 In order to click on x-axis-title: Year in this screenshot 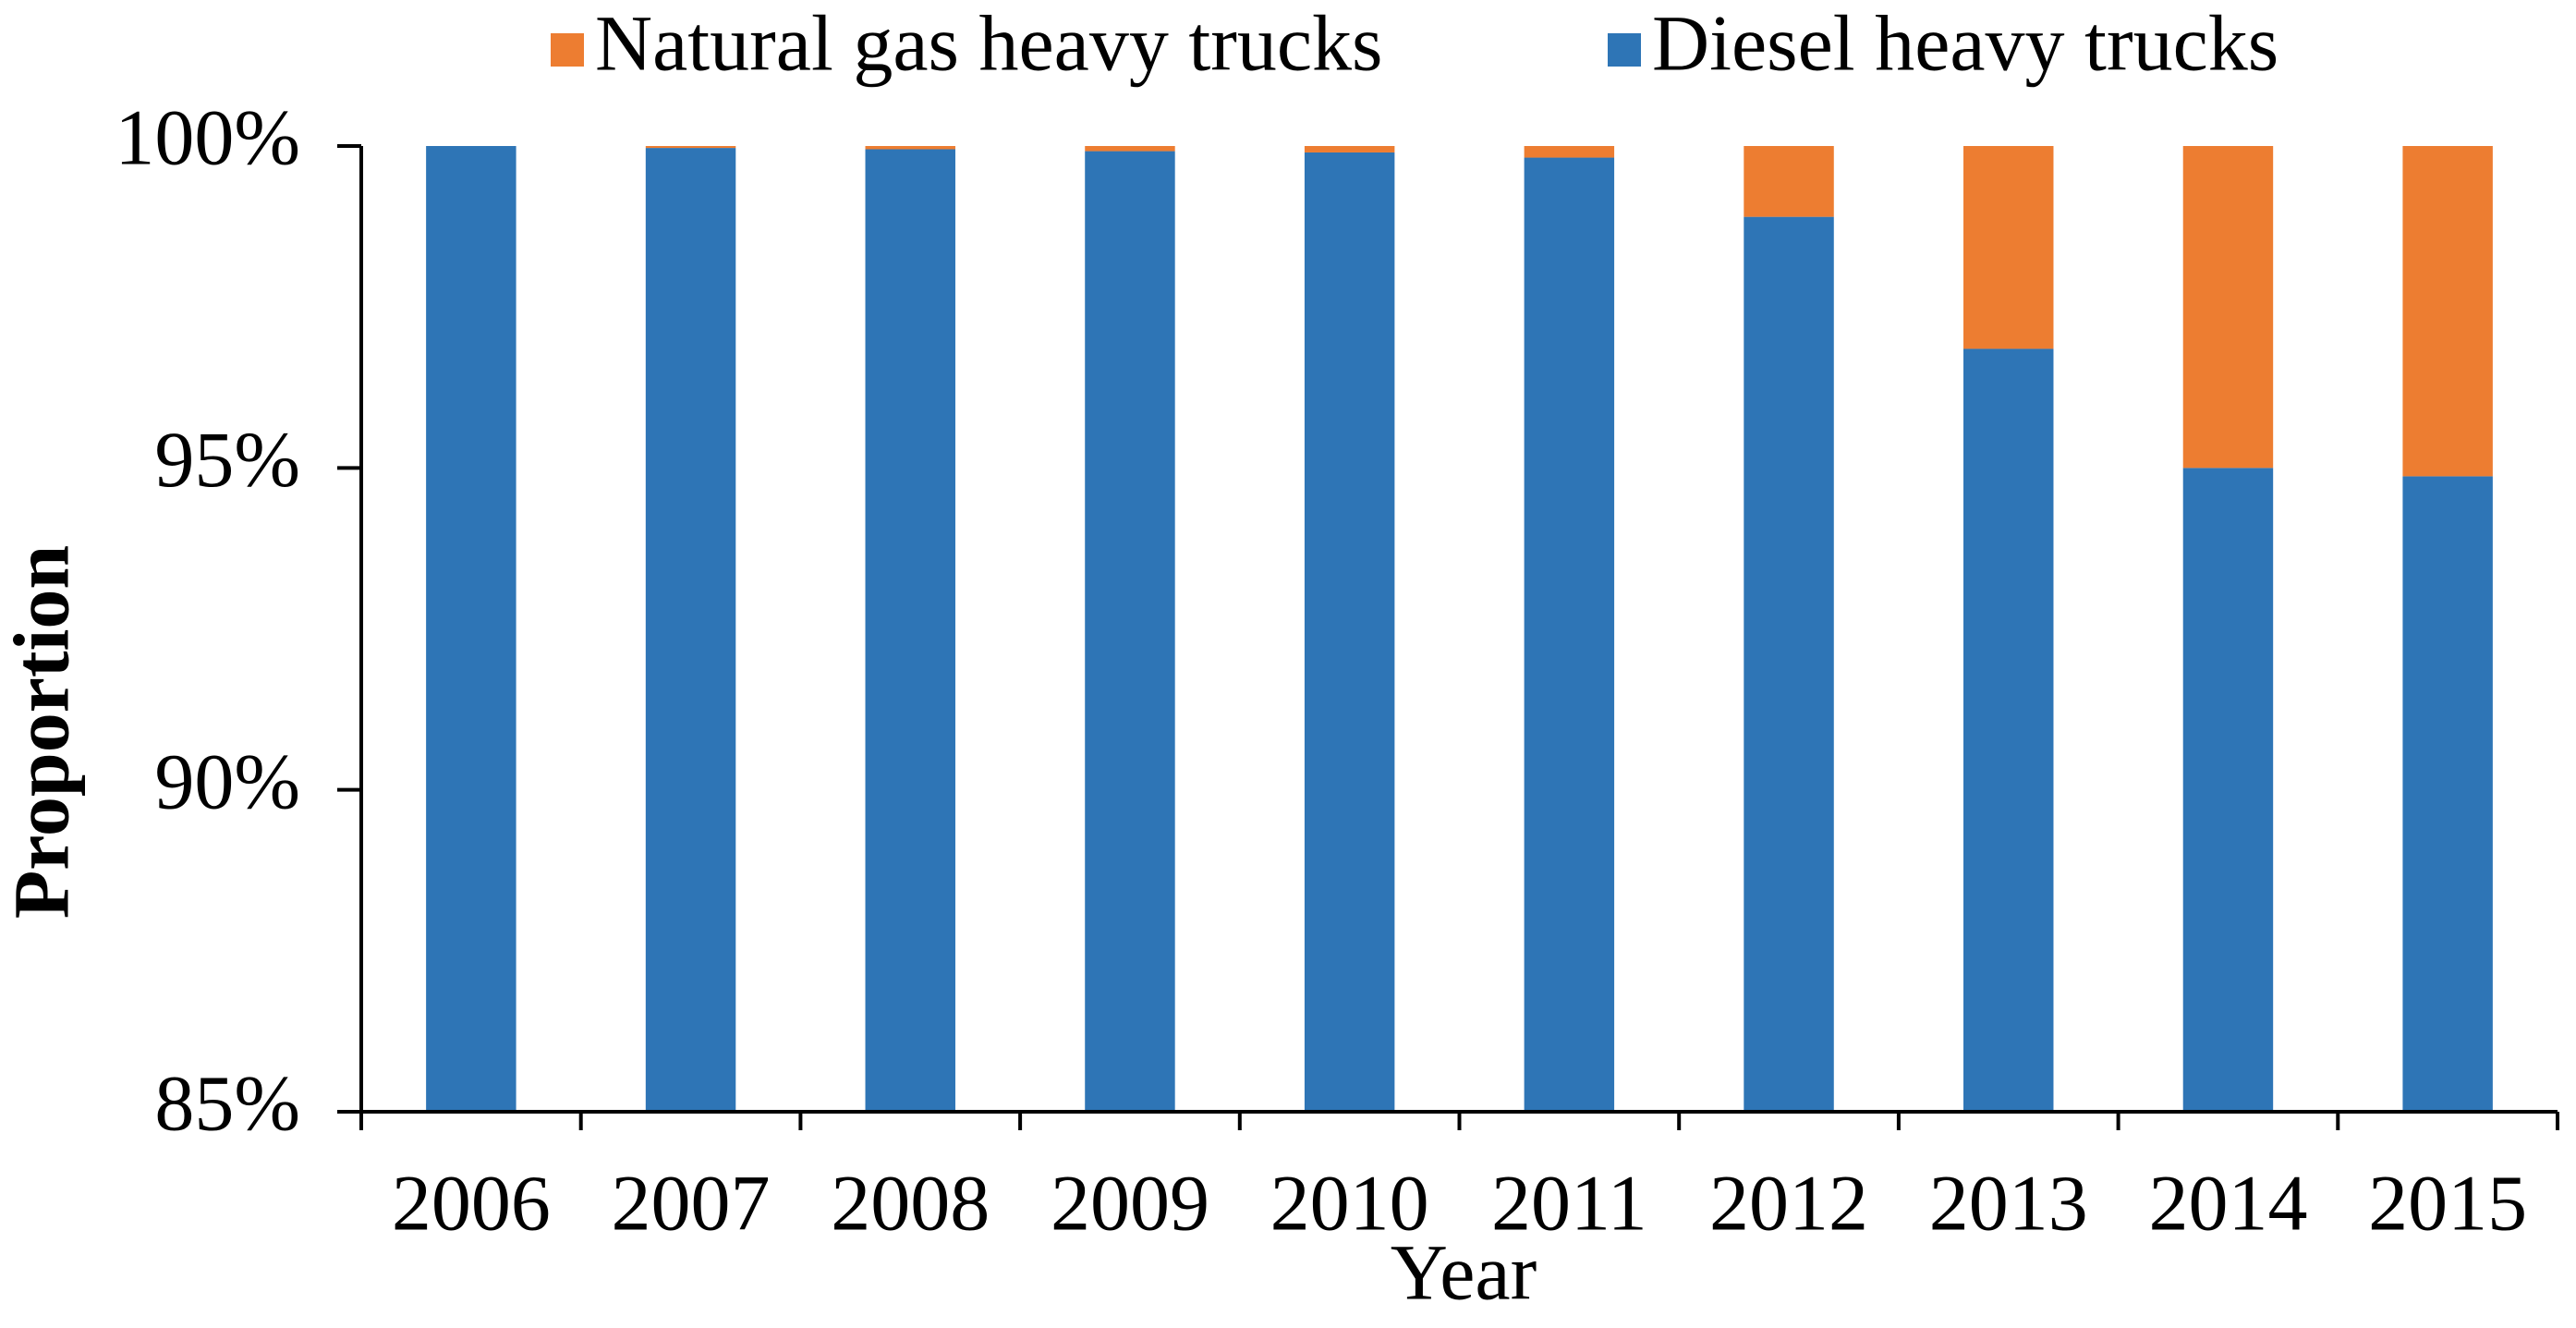, I will do `click(1464, 1272)`.